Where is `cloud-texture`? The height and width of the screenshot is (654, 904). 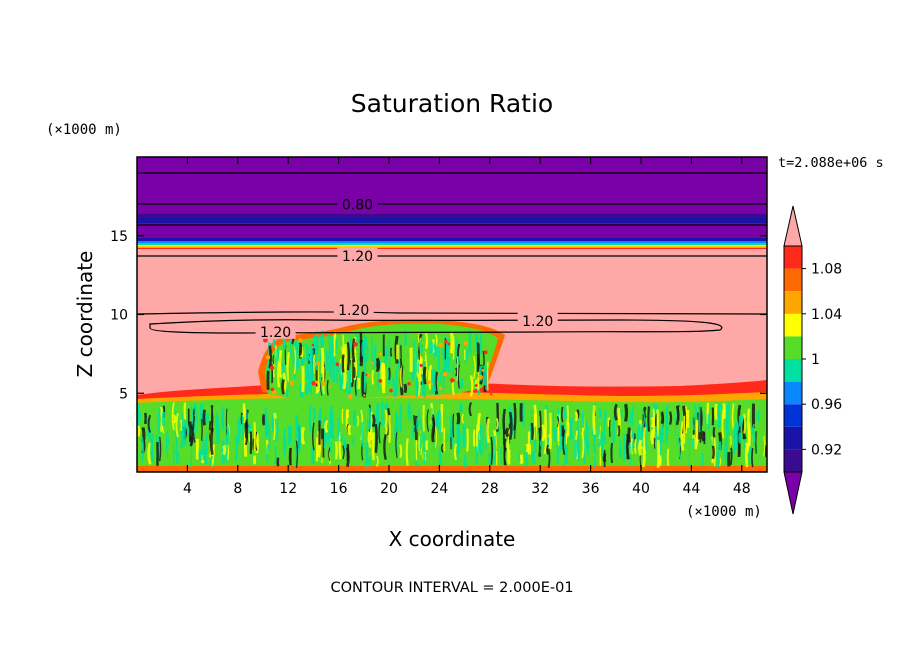
cloud-texture is located at coordinates (452, 399).